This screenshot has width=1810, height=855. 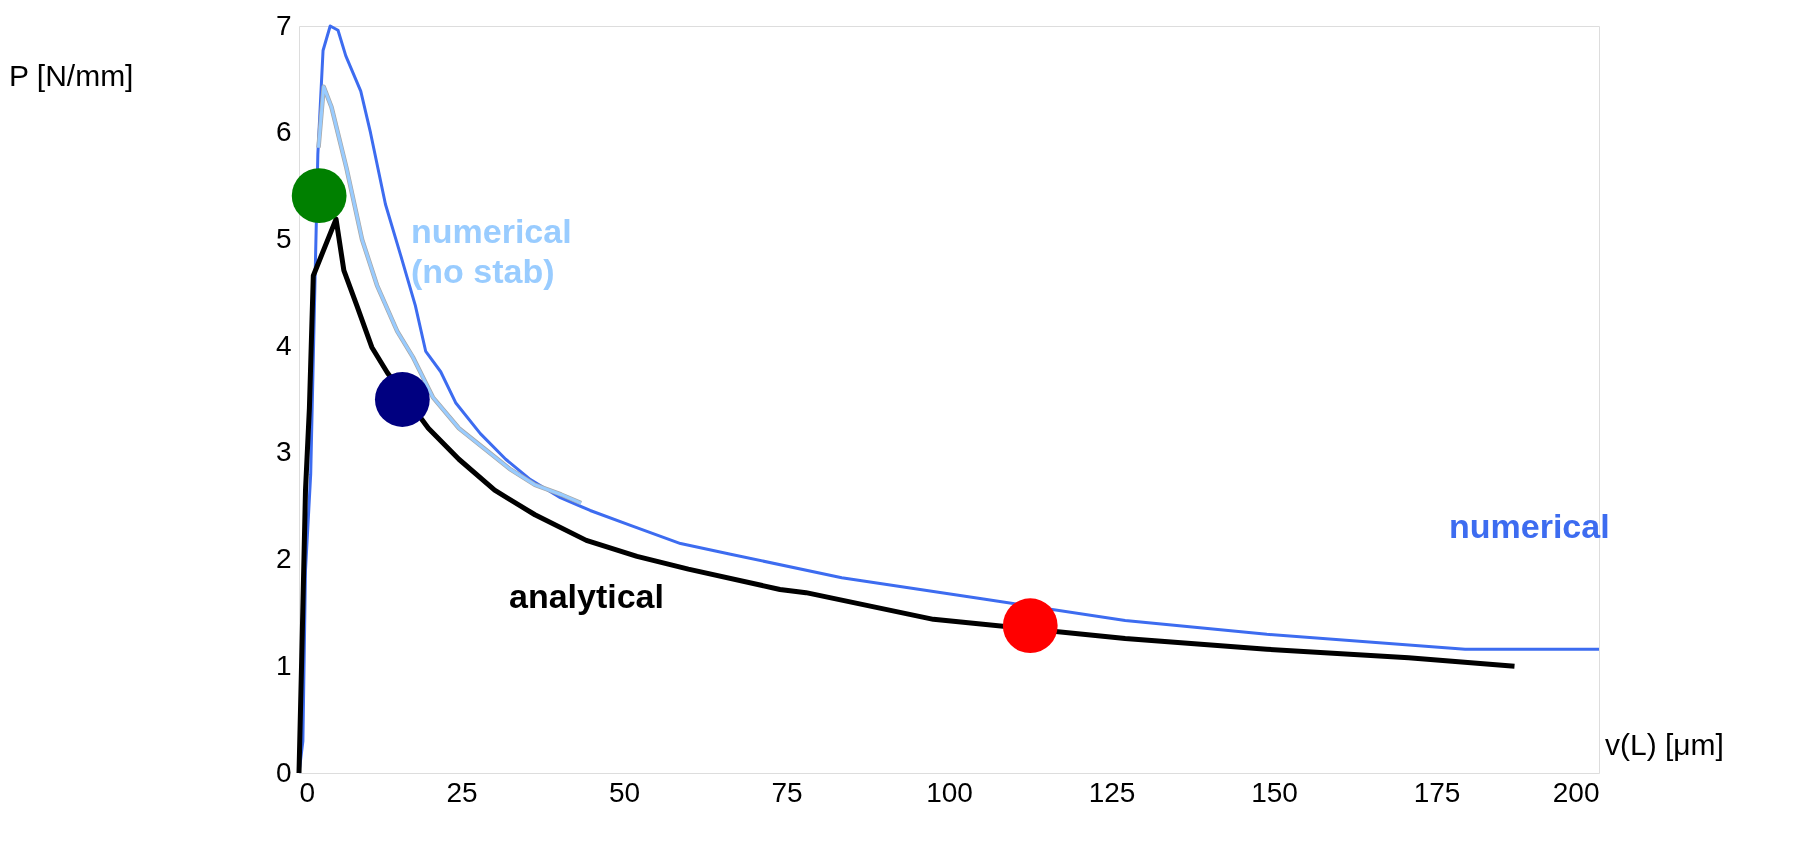 What do you see at coordinates (283, 559) in the screenshot?
I see `y-tick-label: 2` at bounding box center [283, 559].